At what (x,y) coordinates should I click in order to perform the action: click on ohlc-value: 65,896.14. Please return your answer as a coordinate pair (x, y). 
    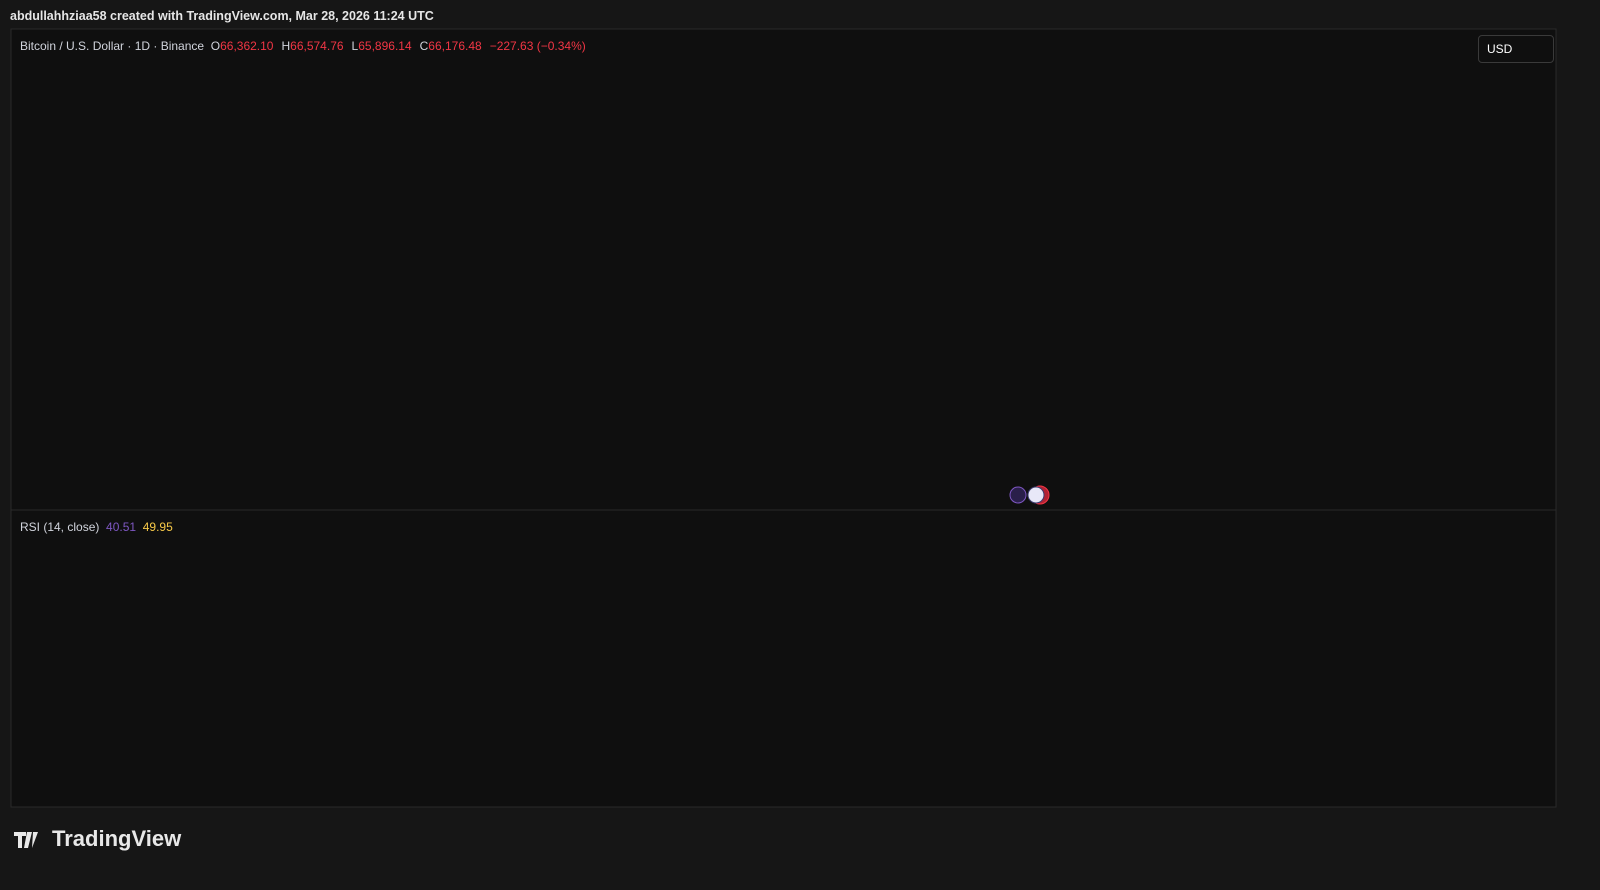
    Looking at the image, I should click on (385, 46).